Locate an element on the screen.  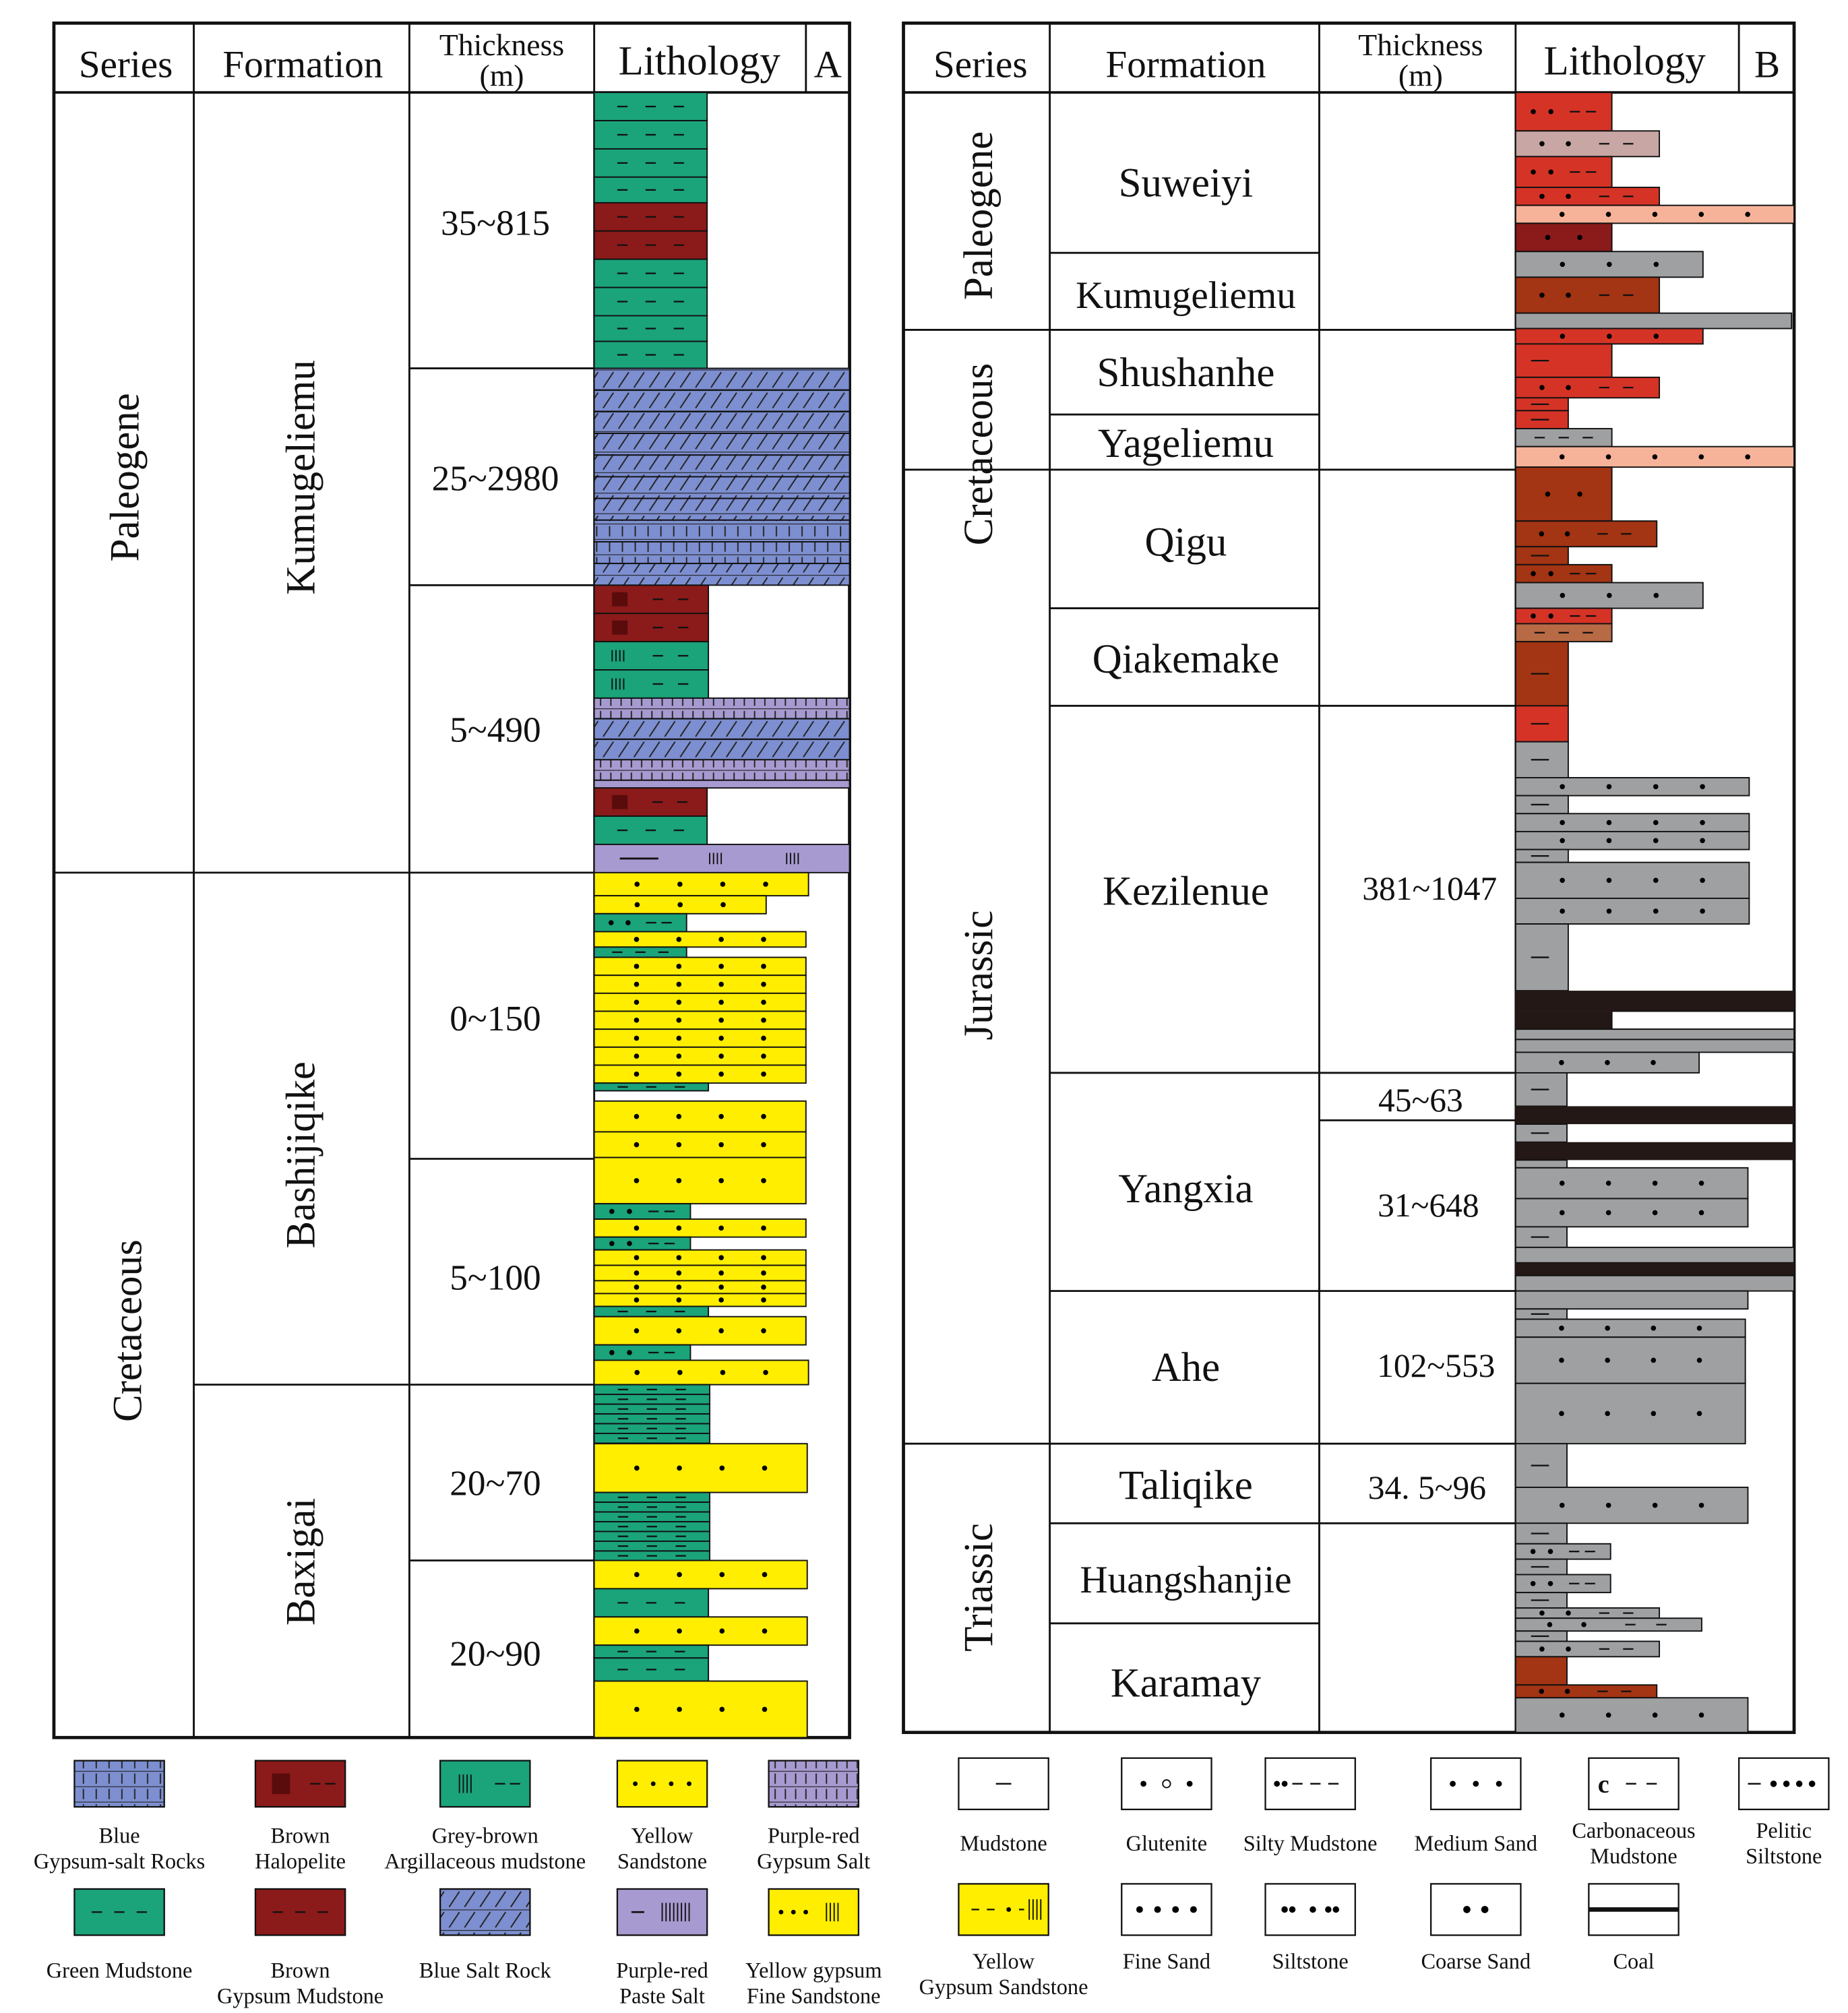
legend-item-mudstone: Mudstone is located at coordinates (1004, 1806).